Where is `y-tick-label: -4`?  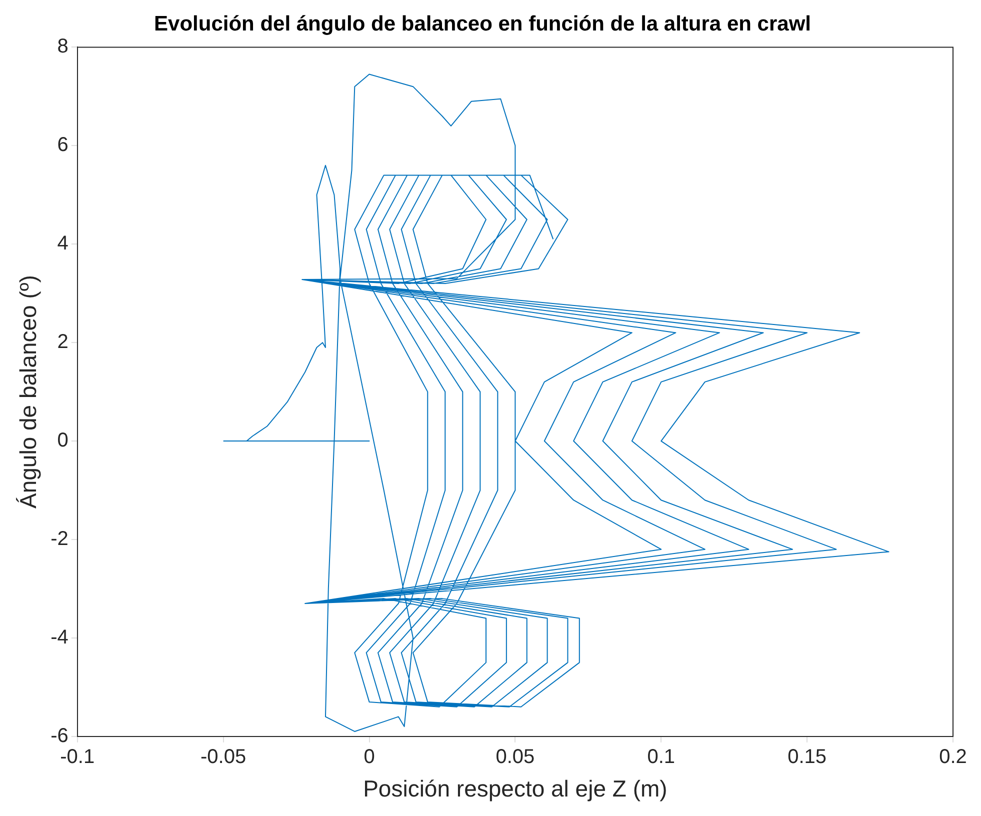 y-tick-label: -4 is located at coordinates (59, 637).